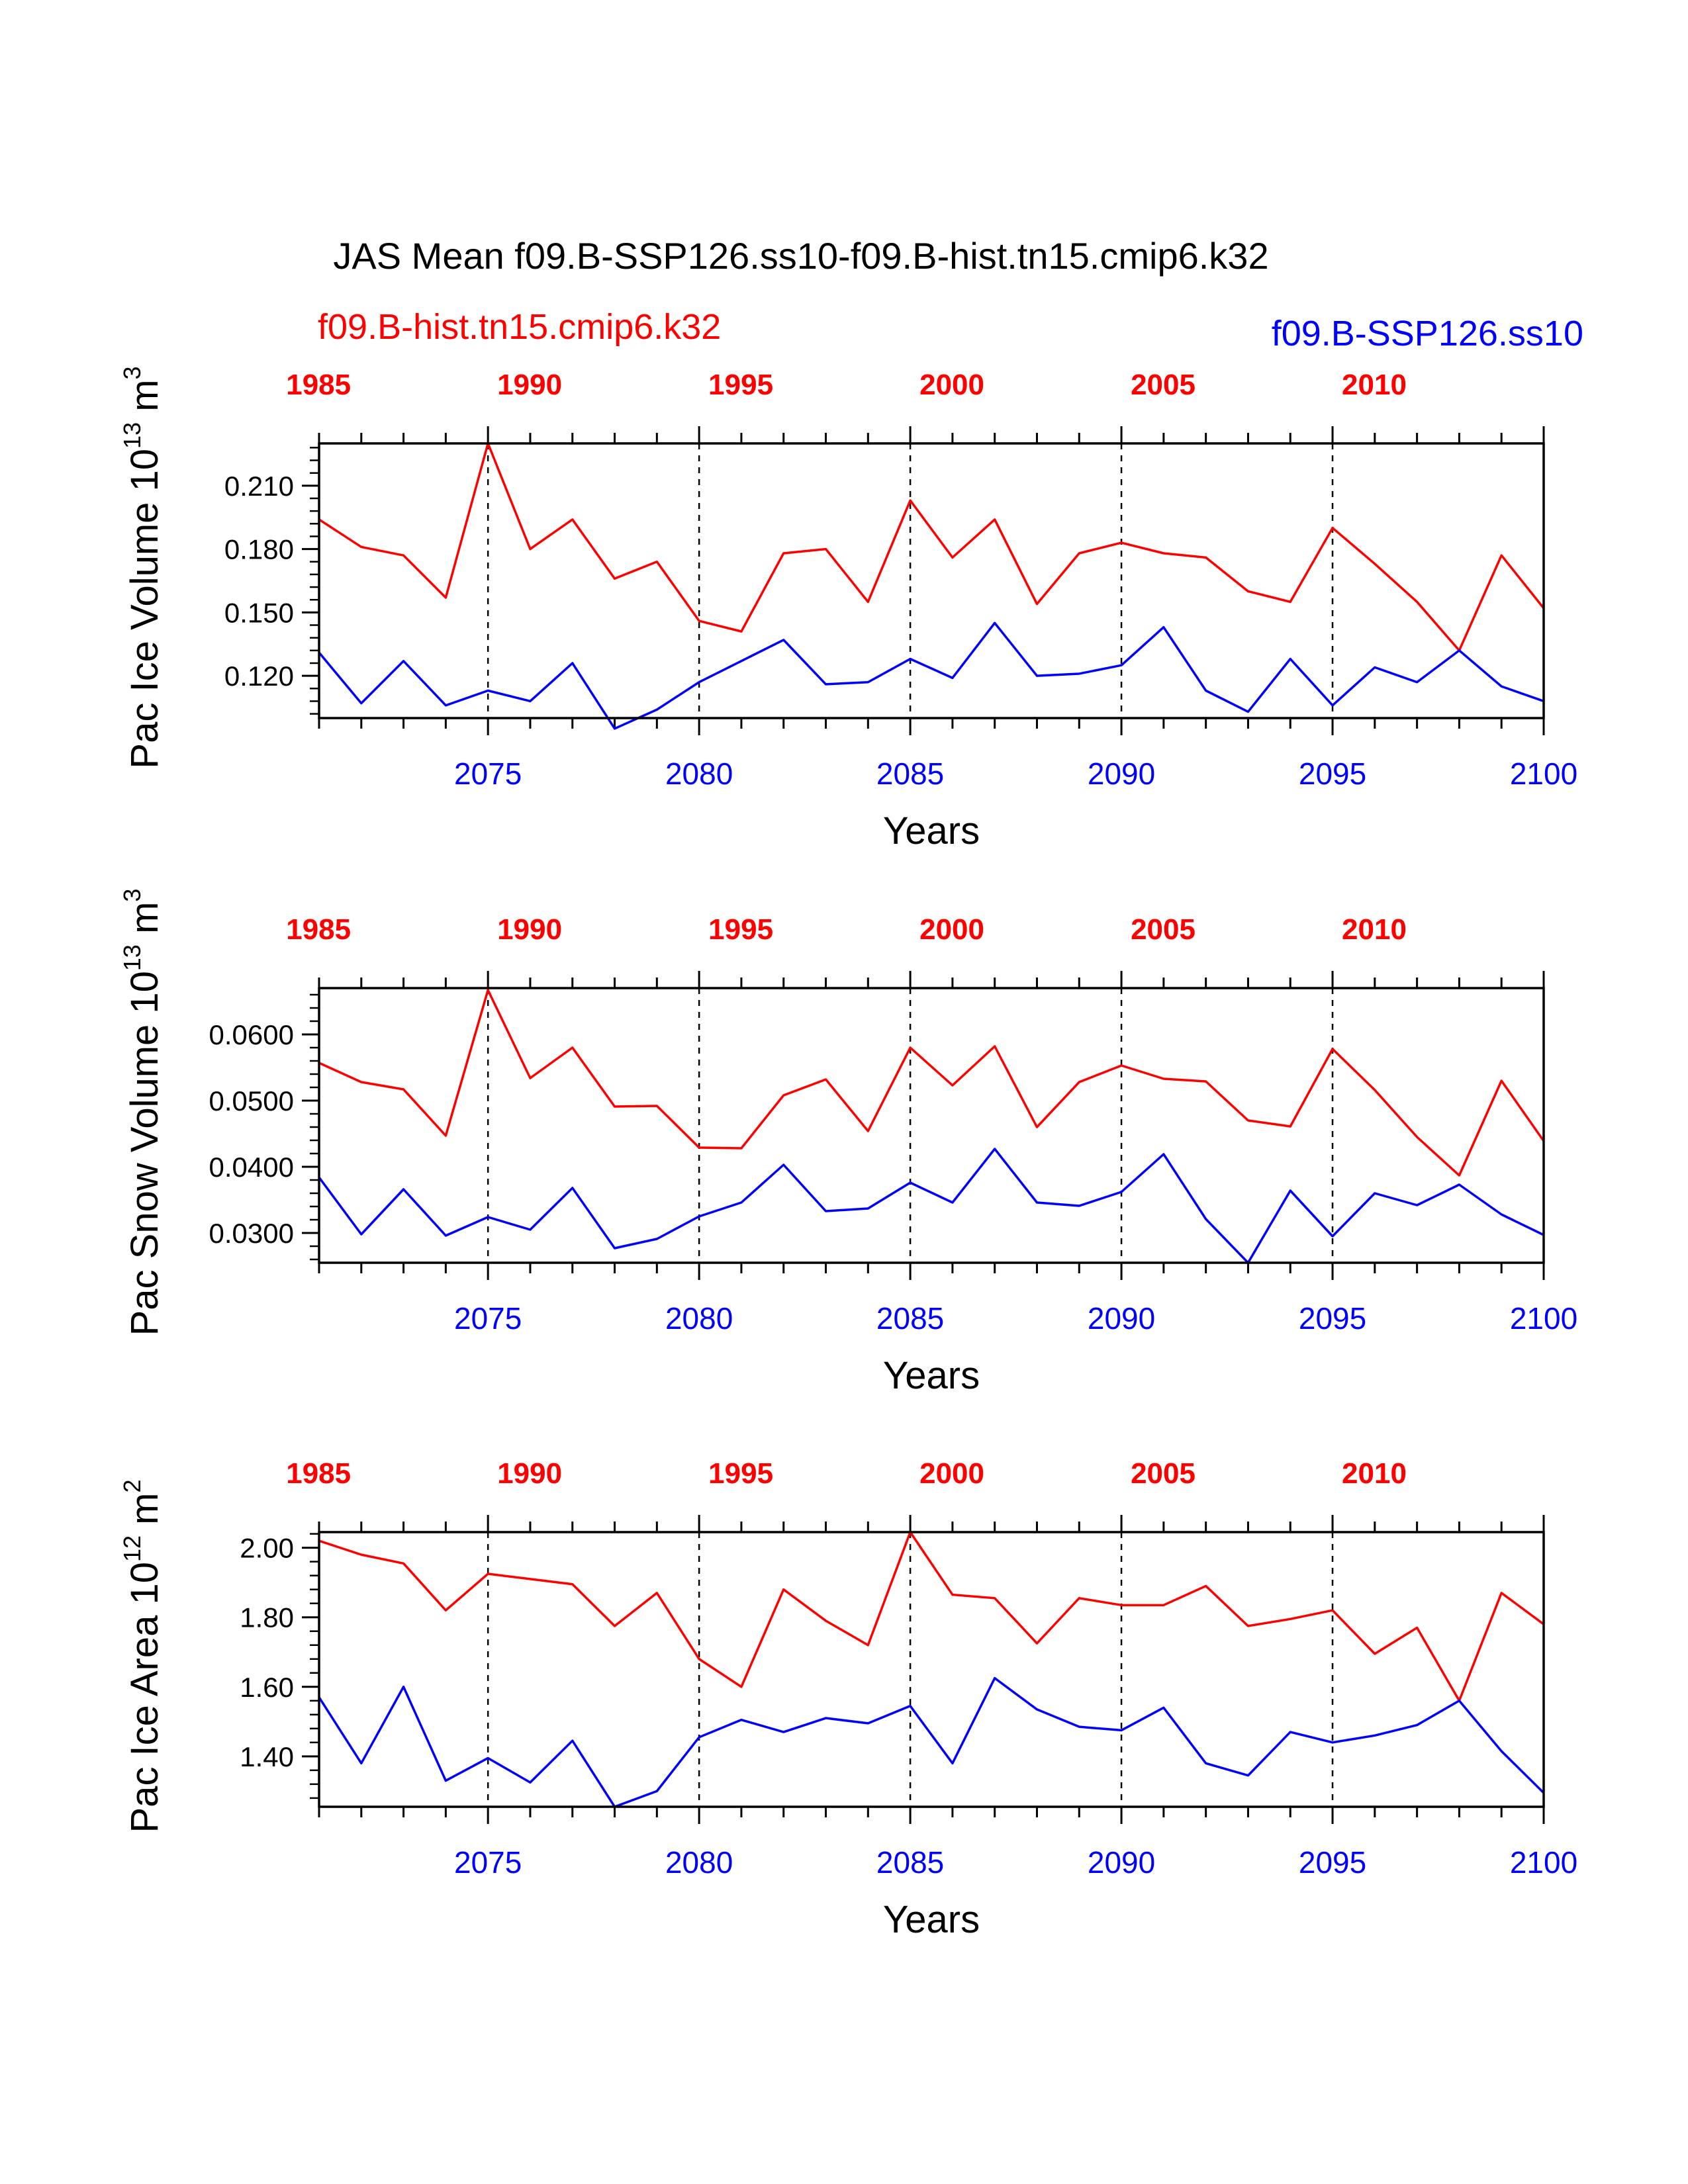  Describe the element at coordinates (251, 1167) in the screenshot. I see `y-tick-label: 0.0400` at that location.